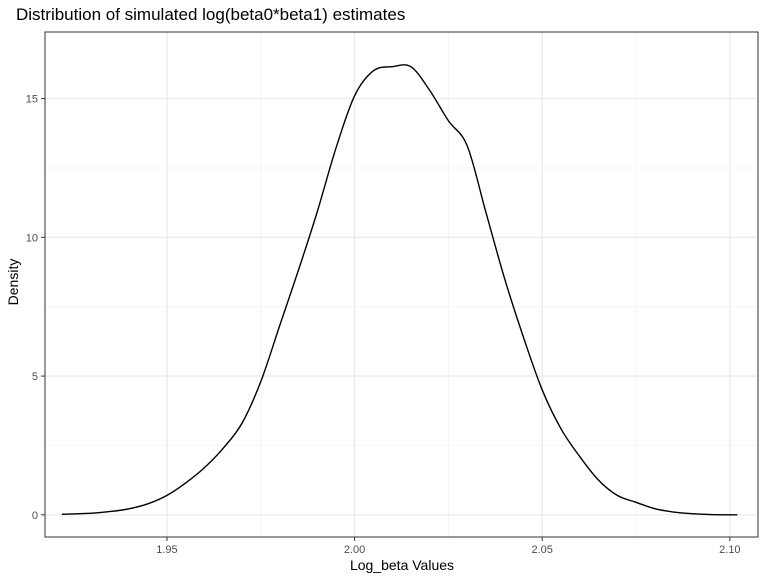 Image resolution: width=768 pixels, height=576 pixels. I want to click on y-tick-label: 10, so click(32, 238).